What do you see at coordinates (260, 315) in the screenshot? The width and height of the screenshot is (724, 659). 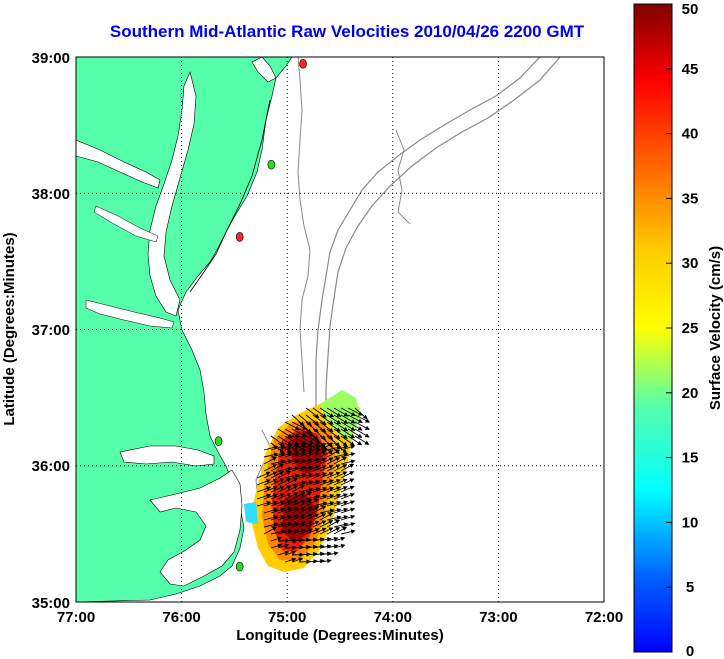 I see `station-markers` at bounding box center [260, 315].